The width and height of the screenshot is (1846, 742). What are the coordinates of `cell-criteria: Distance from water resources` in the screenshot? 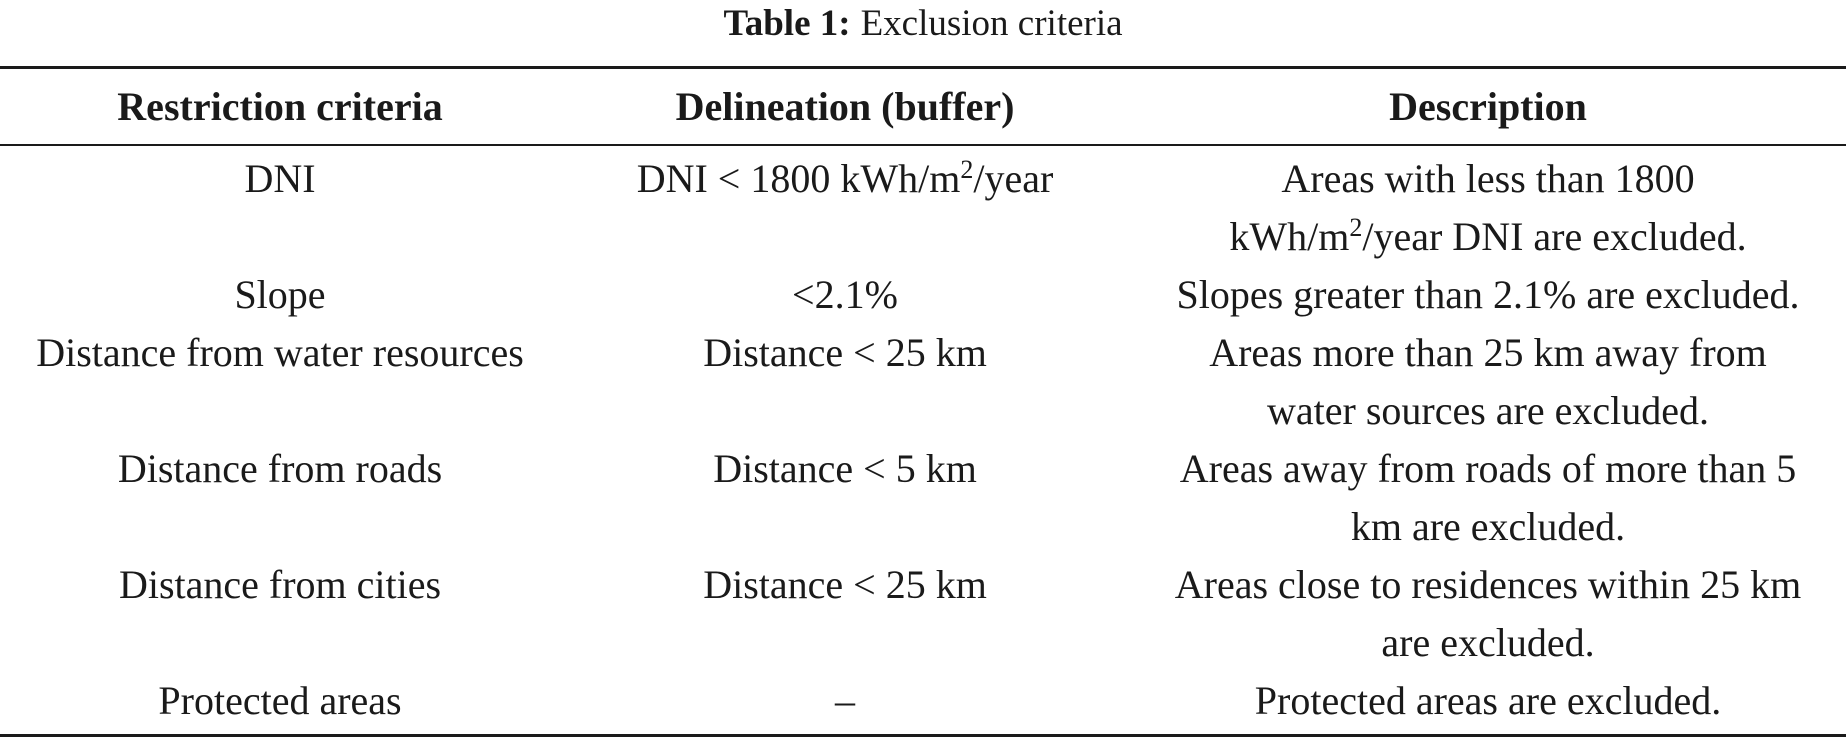 It's located at (280, 352).